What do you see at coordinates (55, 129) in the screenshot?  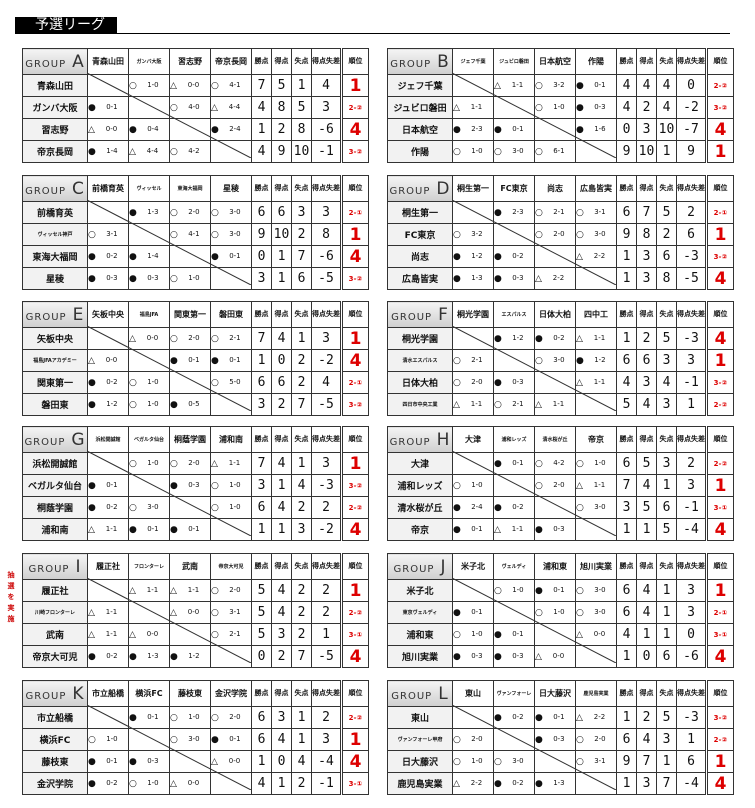 I see `team-name: 習志野` at bounding box center [55, 129].